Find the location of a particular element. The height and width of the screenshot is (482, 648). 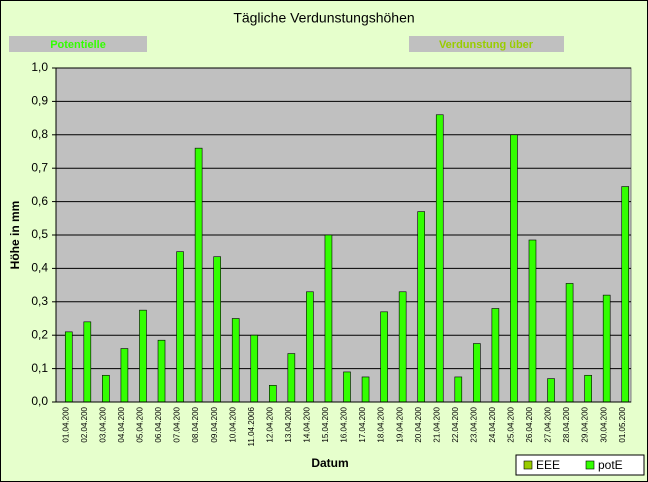

y-tick-label: 1,0 is located at coordinates (39, 67).